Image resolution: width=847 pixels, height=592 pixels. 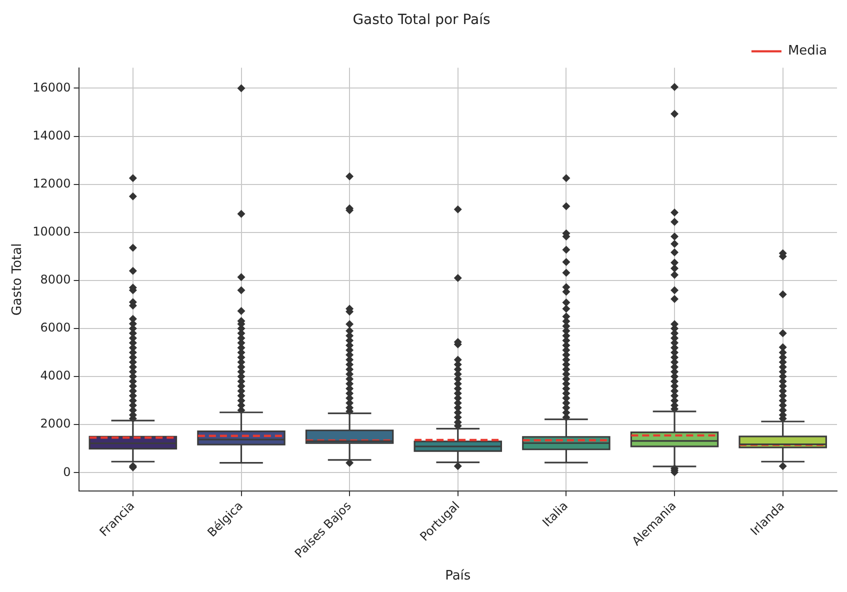 What do you see at coordinates (55, 423) in the screenshot?
I see `y-tick-label: 2000` at bounding box center [55, 423].